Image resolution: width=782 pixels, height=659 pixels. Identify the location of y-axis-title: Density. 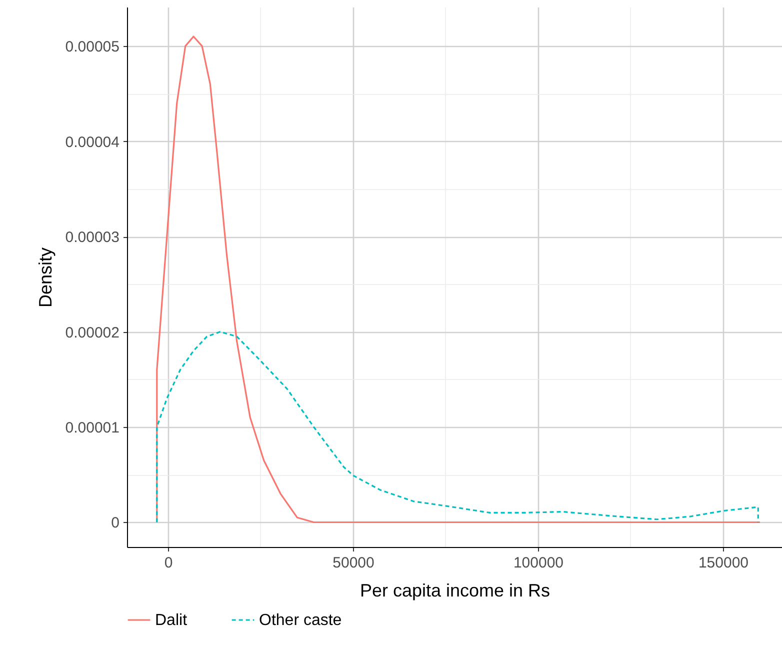
(45, 277).